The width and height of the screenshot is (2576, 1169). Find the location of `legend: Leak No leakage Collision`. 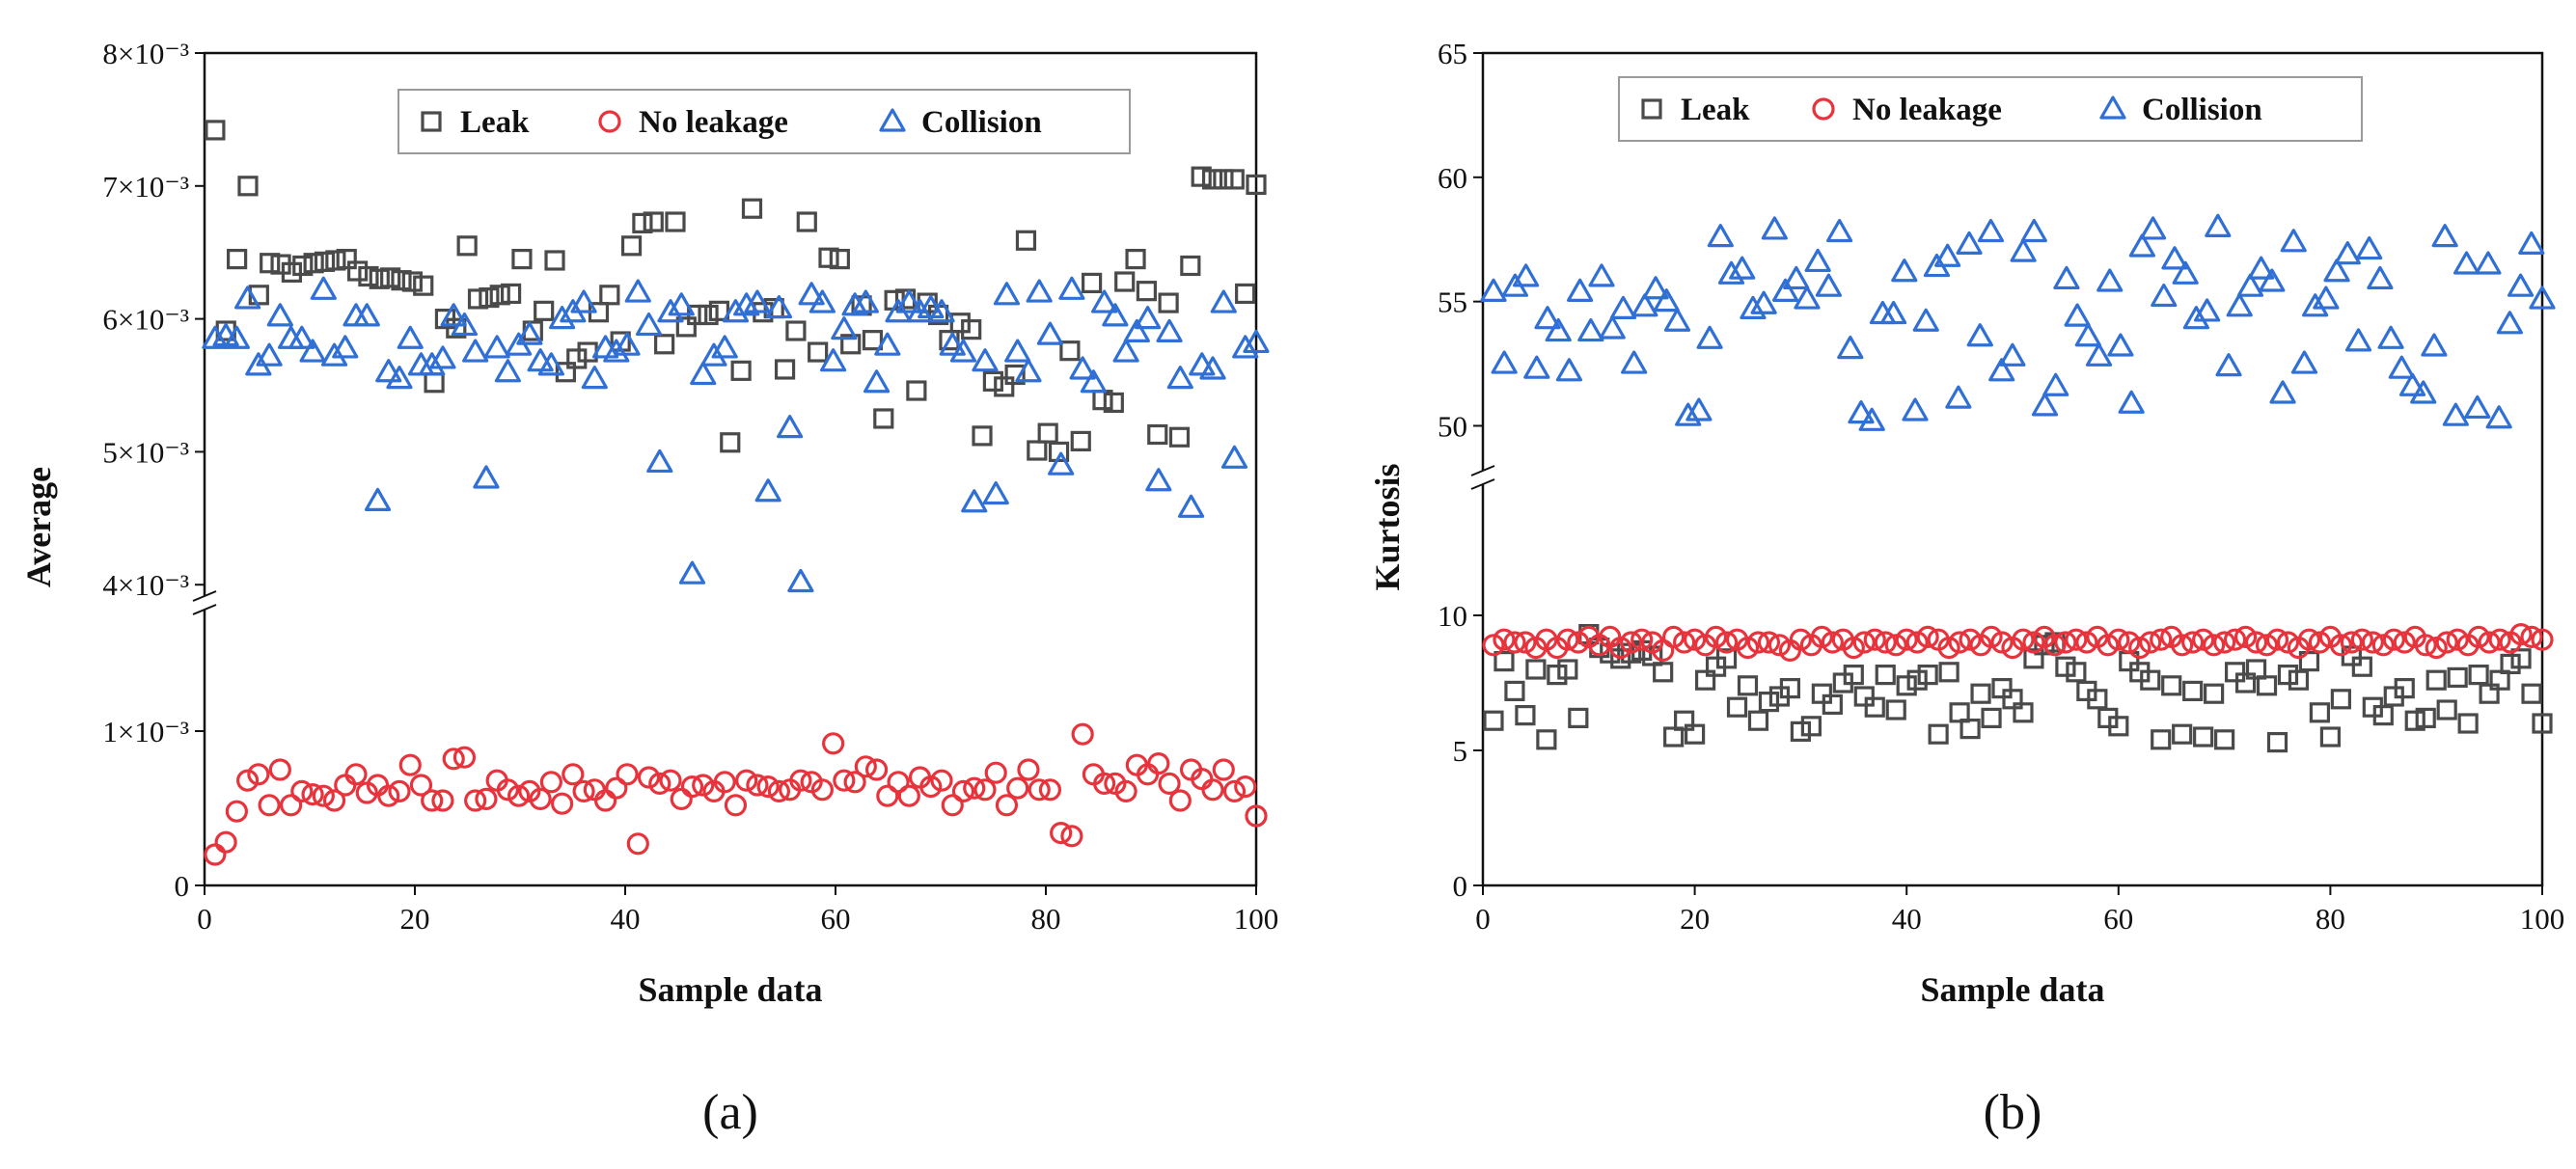

legend: Leak No leakage Collision is located at coordinates (1991, 109).